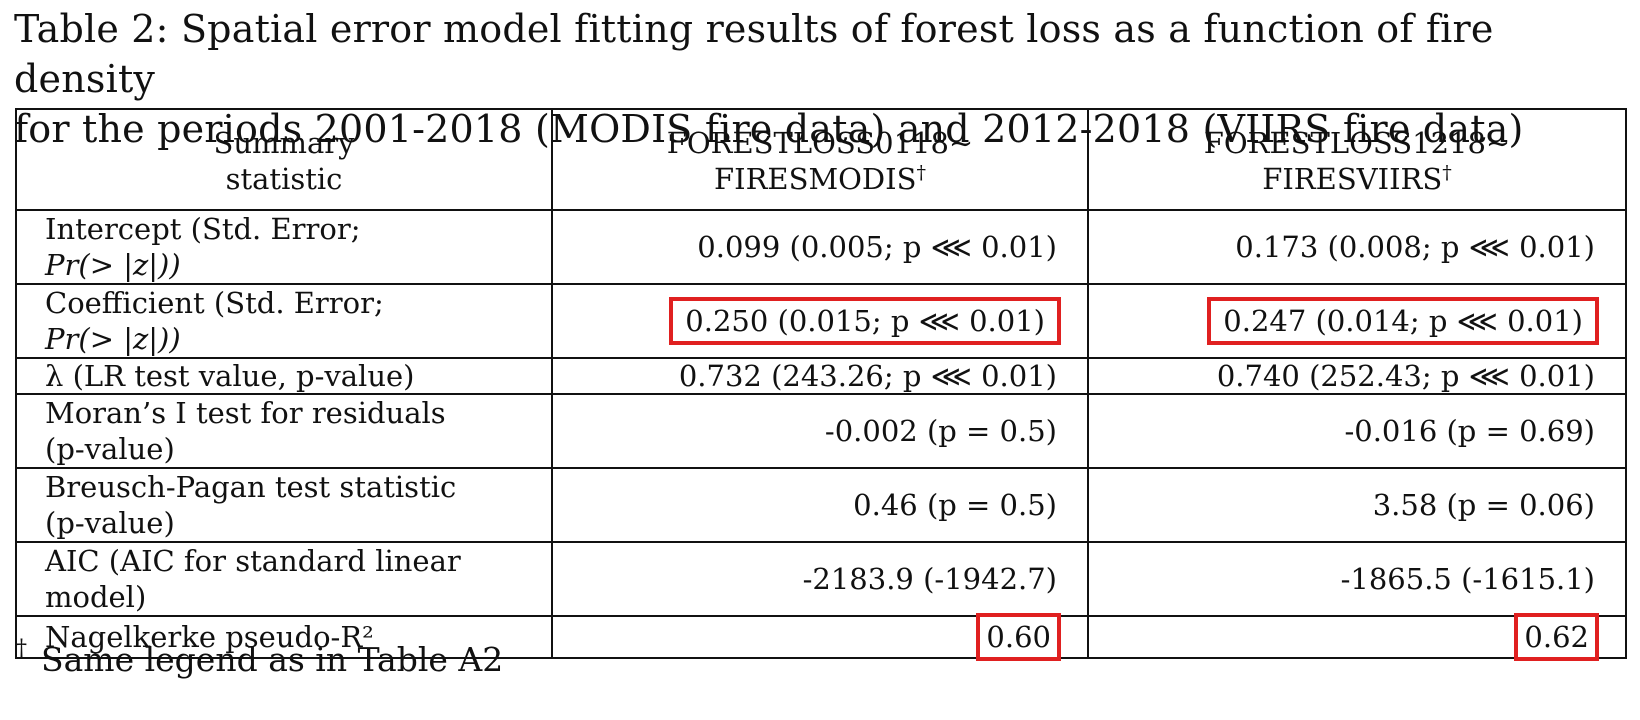 The image size is (1640, 720). Describe the element at coordinates (1357, 247) in the screenshot. I see `cell-intercept-viirs: 0.173 (0.008; p ⋘ 0.01)` at that location.